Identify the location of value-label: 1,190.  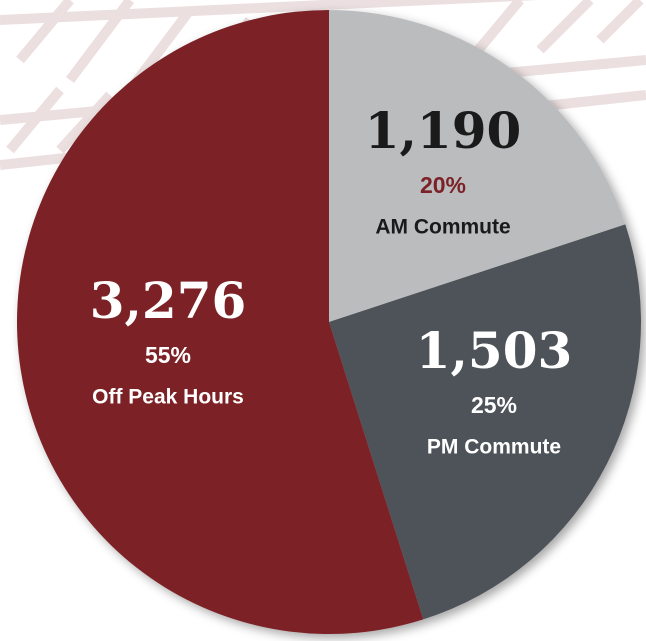
(443, 130).